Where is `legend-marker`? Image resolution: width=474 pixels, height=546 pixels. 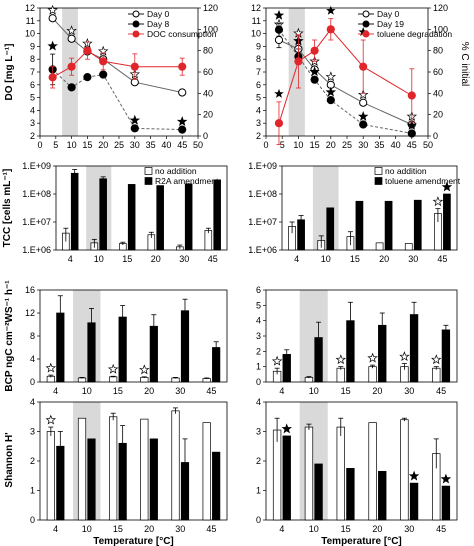
legend-marker is located at coordinates (136, 14).